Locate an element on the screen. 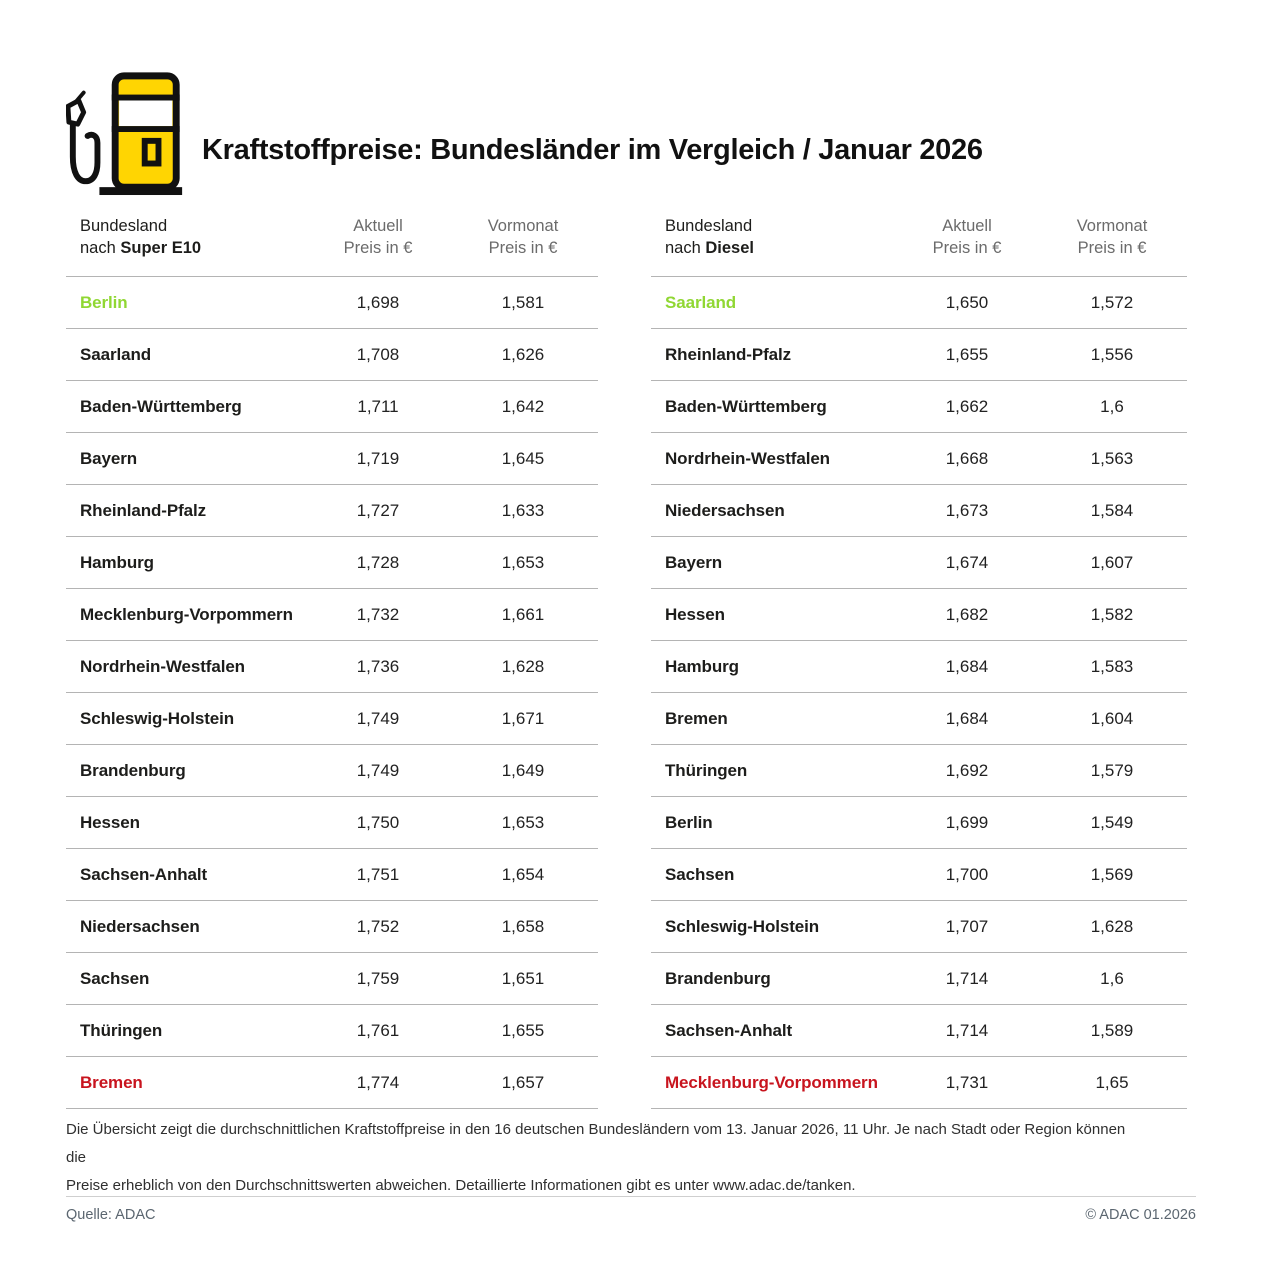  aktuell-value: 1,682 is located at coordinates (967, 614).